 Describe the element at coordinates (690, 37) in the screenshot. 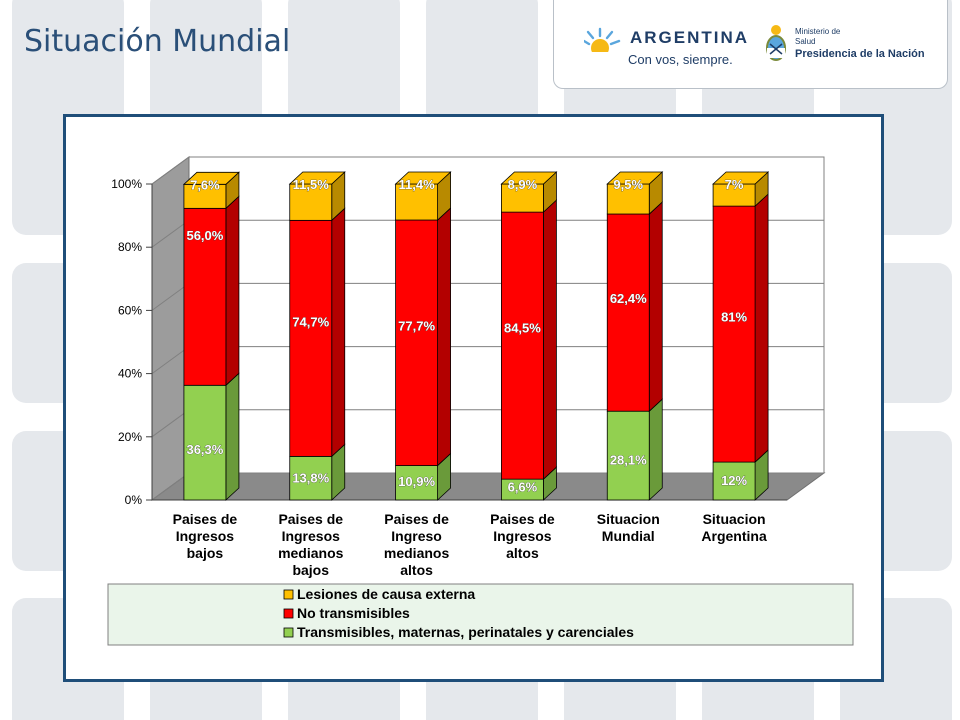

I see `brand-wordmark: ARGENTINA` at that location.